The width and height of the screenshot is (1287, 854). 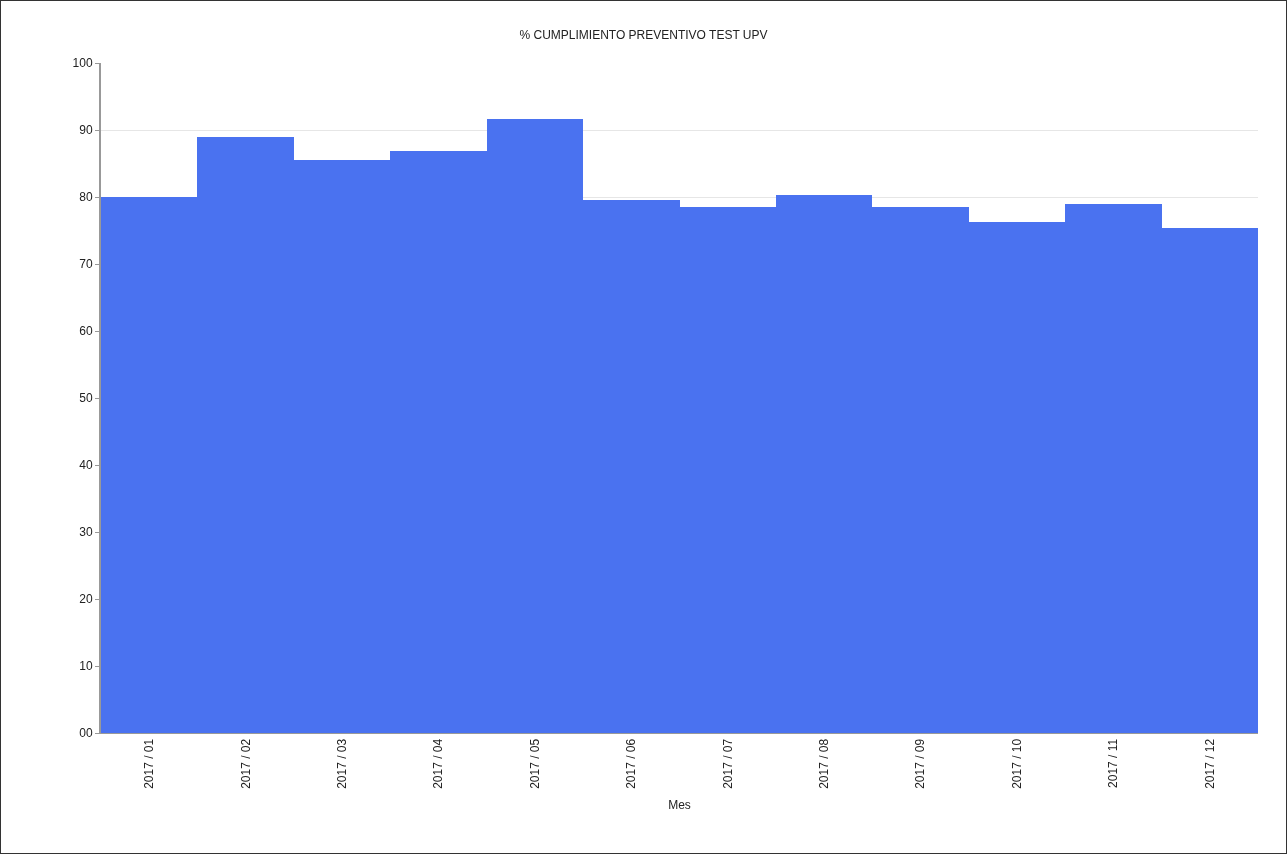 What do you see at coordinates (1113, 763) in the screenshot?
I see `x-tick-label: 2017 / 11` at bounding box center [1113, 763].